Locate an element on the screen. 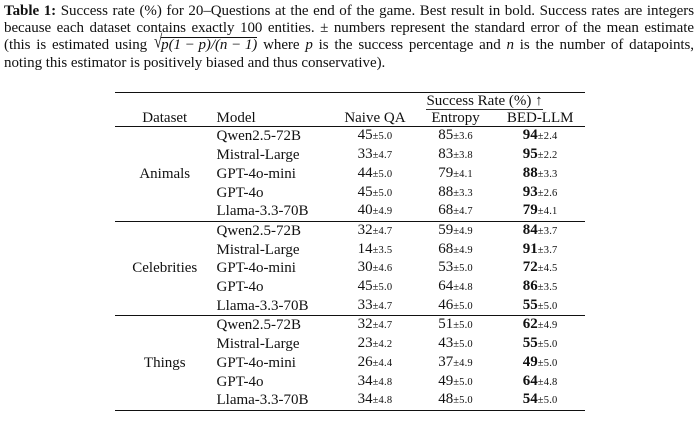 The image size is (700, 440). caption-var-p: p is located at coordinates (309, 45).